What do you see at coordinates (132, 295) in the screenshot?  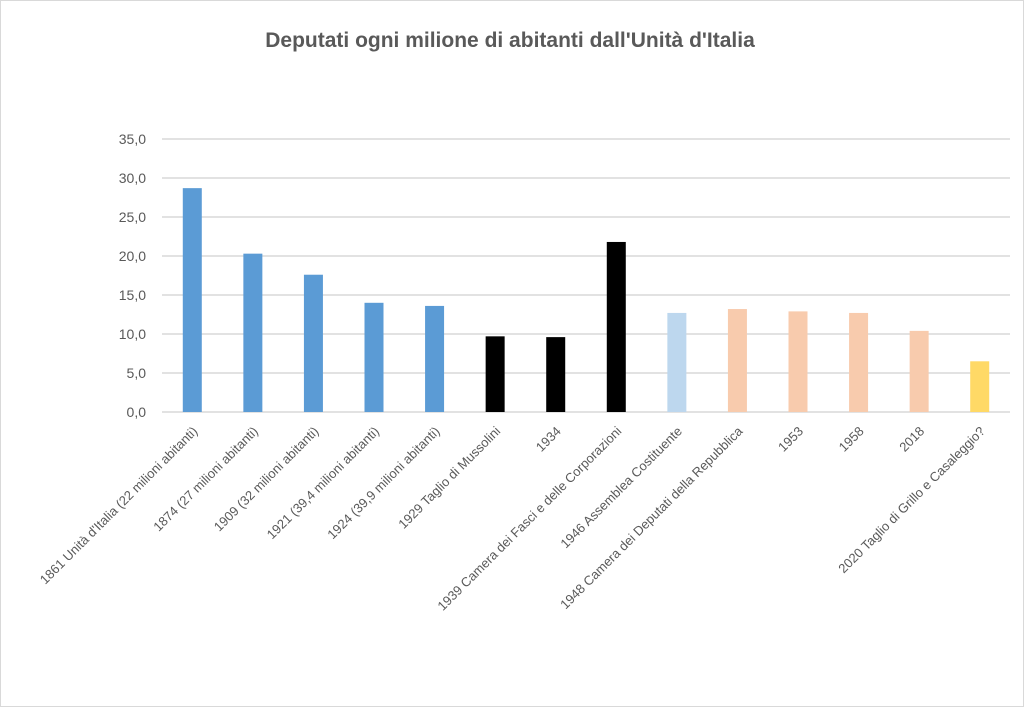 I see `y-tick-label: 15,0` at bounding box center [132, 295].